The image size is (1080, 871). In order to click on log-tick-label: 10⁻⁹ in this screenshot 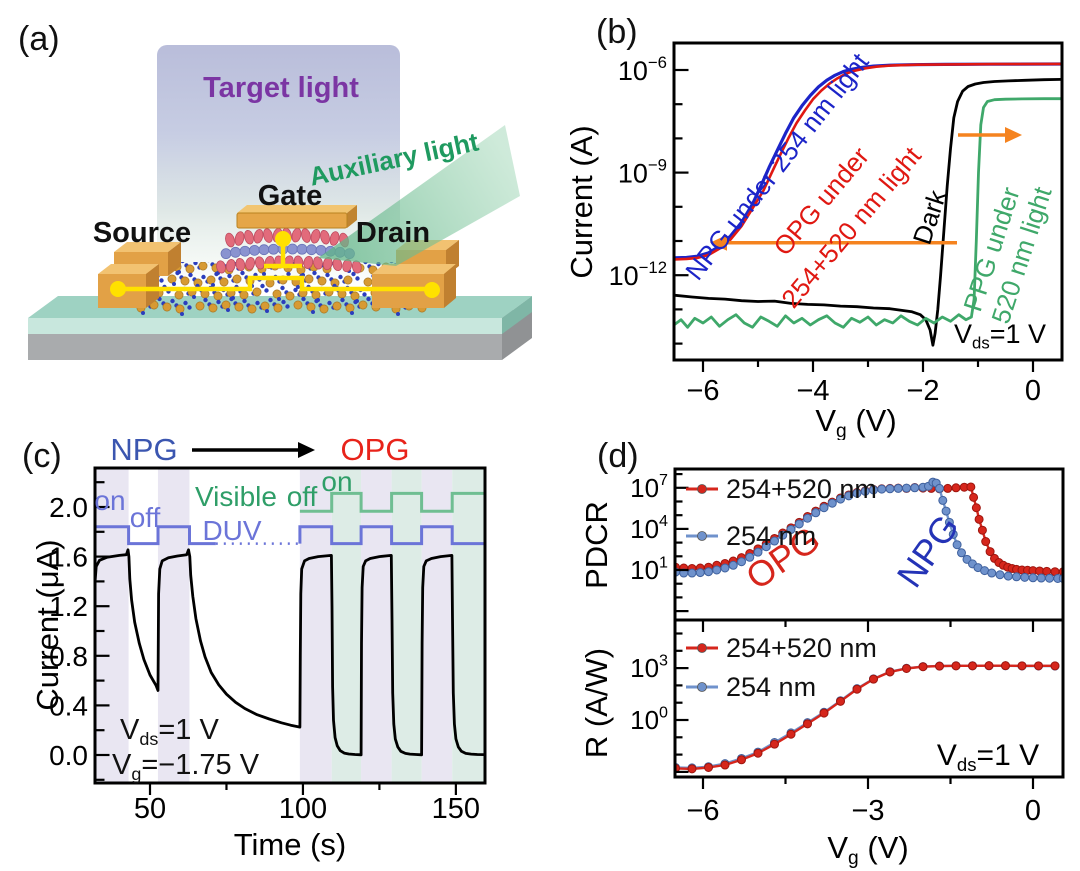, I will do `click(642, 171)`.